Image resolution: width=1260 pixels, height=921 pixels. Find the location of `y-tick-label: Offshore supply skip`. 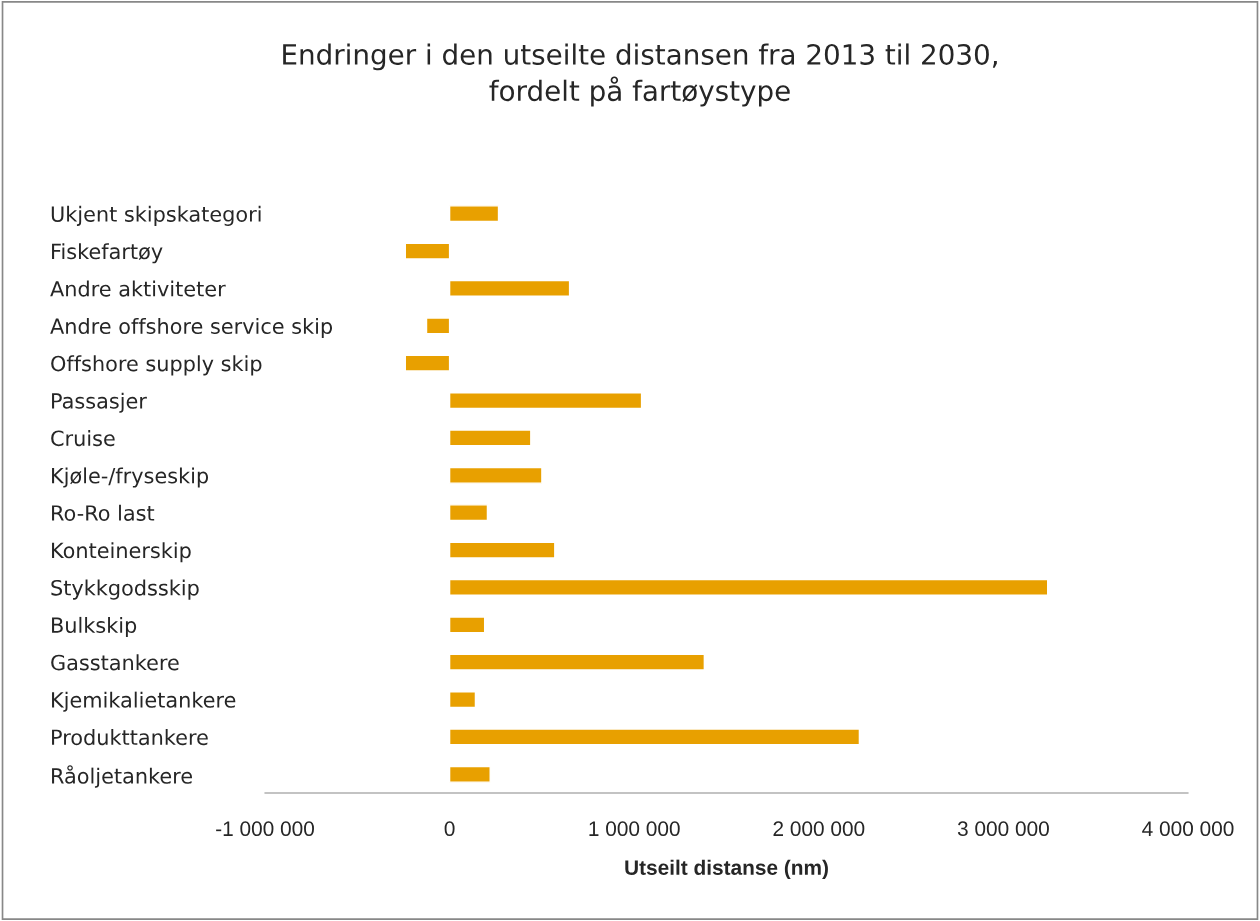

y-tick-label: Offshore supply skip is located at coordinates (156, 365).